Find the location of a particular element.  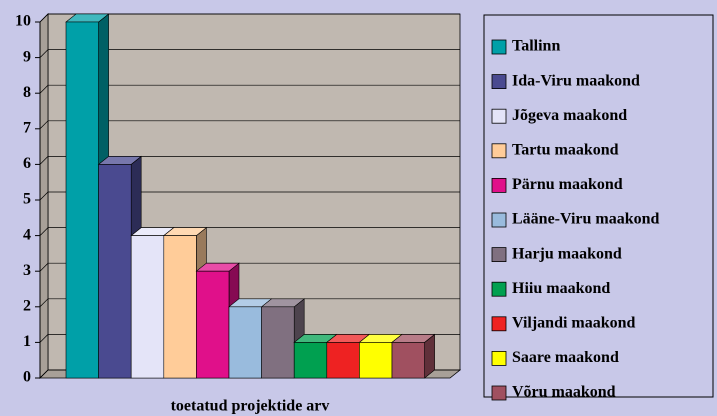

y-tick-label: 7 is located at coordinates (27, 127).